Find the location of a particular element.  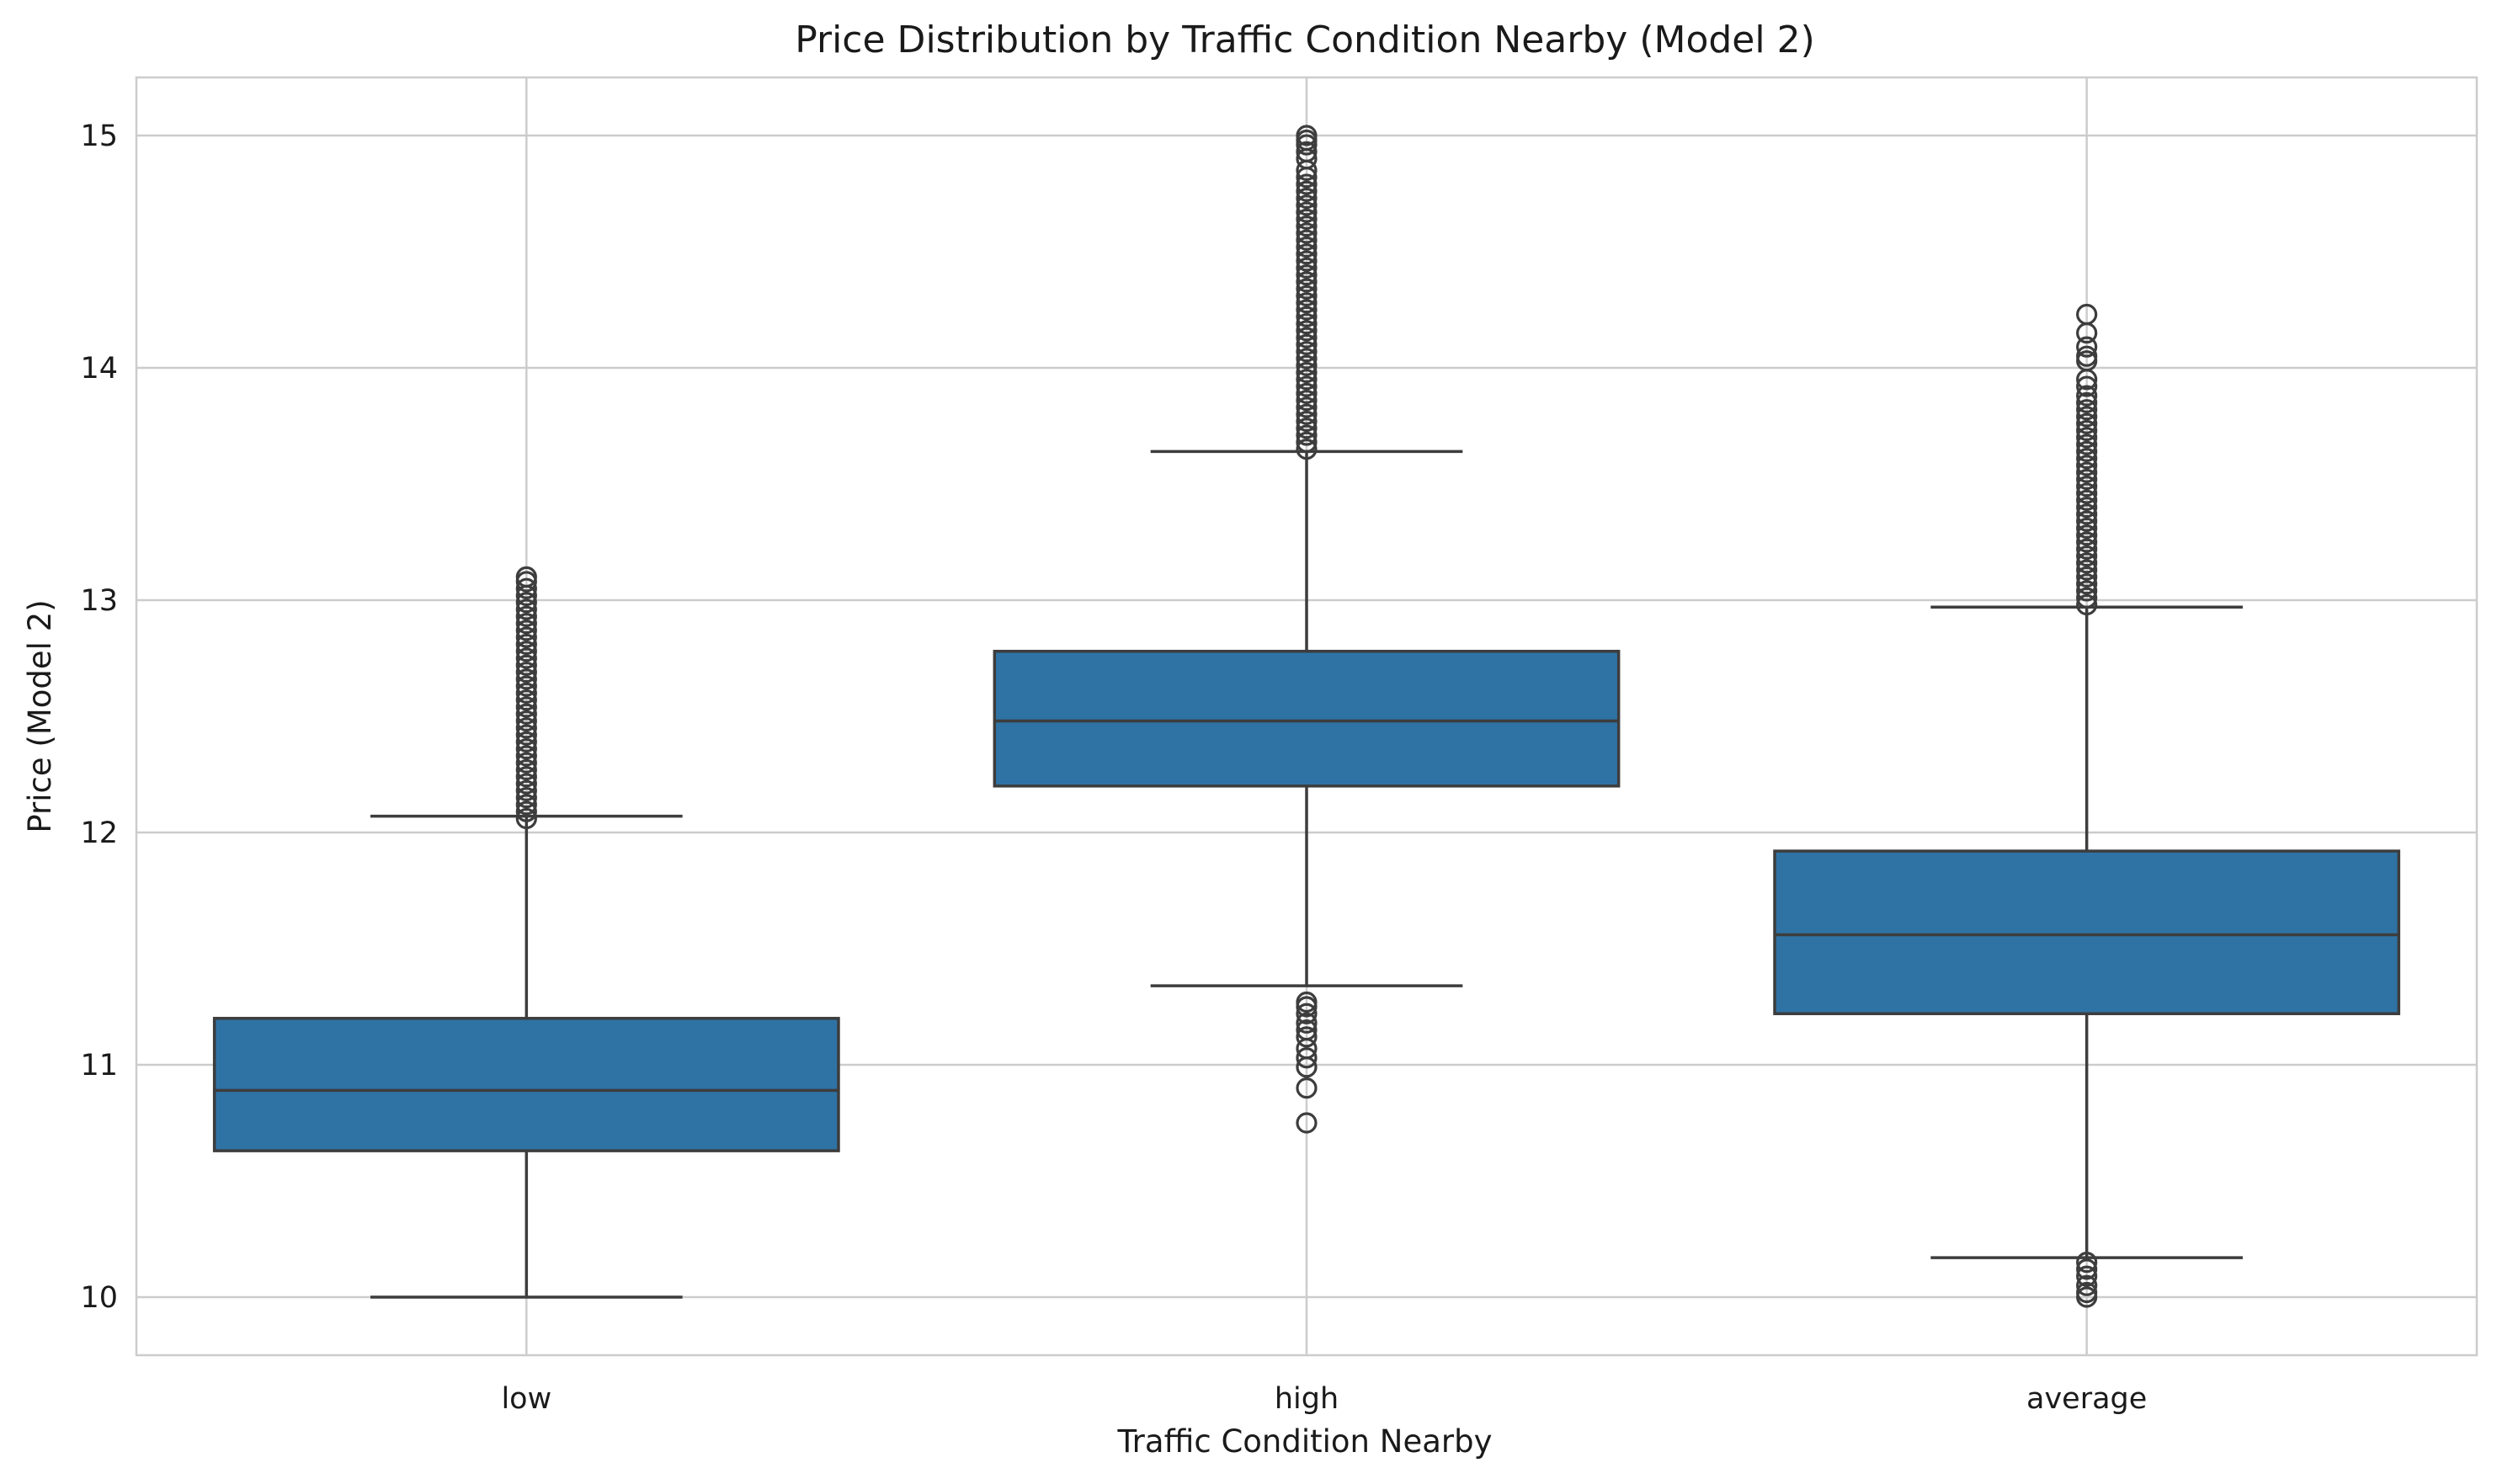

x-tick-label: average is located at coordinates (2086, 1399).